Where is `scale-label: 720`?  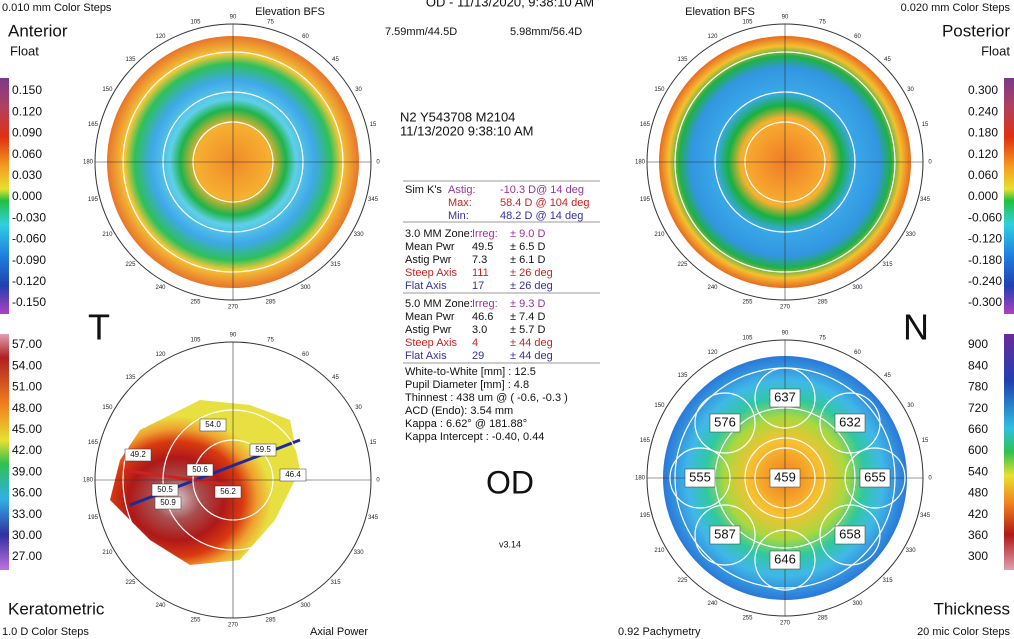
scale-label: 720 is located at coordinates (978, 408).